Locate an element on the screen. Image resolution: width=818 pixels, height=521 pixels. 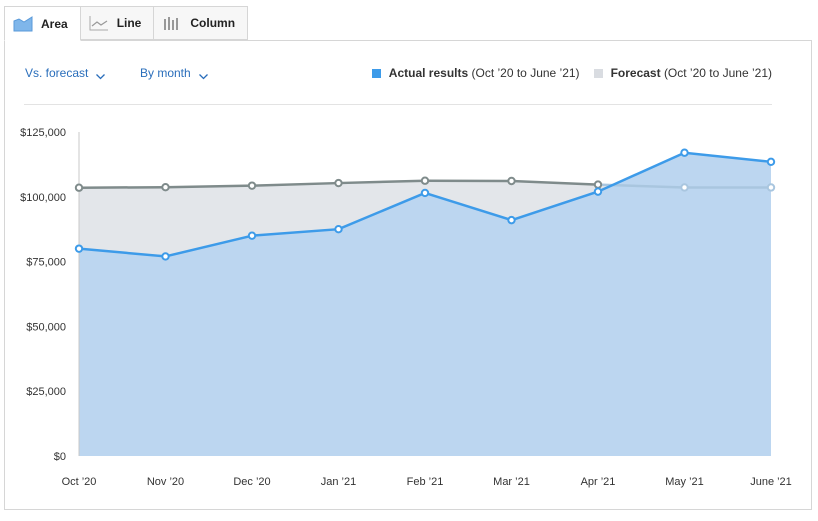
comparison-dropdown-label: Vs. forecast is located at coordinates (57, 73).